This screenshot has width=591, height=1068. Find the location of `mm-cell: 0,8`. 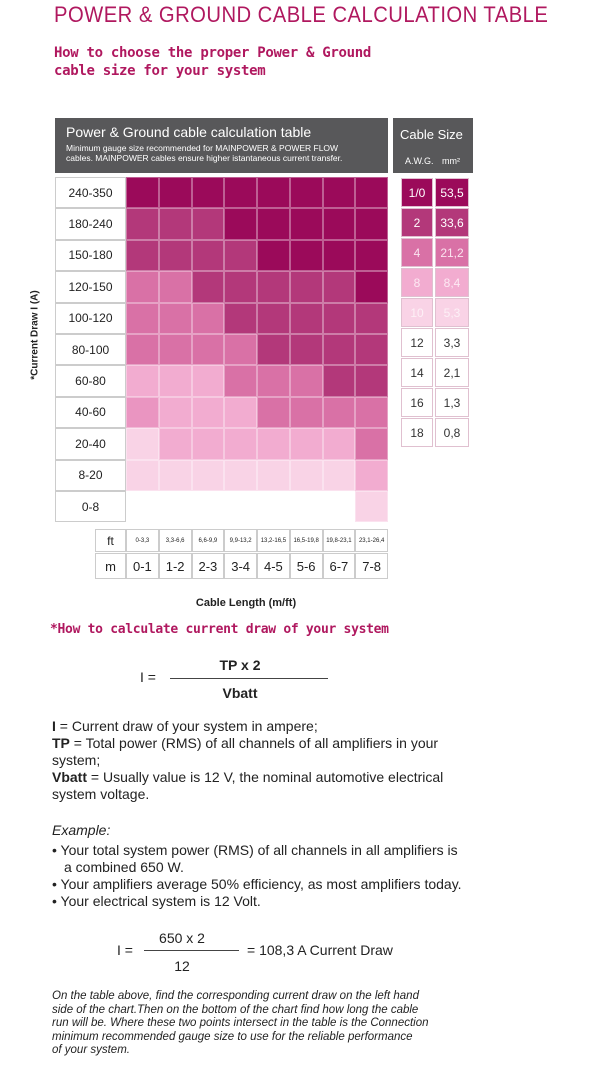

mm-cell: 0,8 is located at coordinates (452, 432).